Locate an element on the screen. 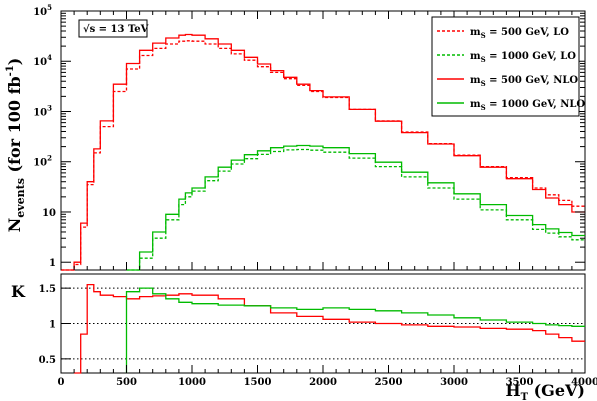  x-tick-label: 4000 is located at coordinates (584, 382).